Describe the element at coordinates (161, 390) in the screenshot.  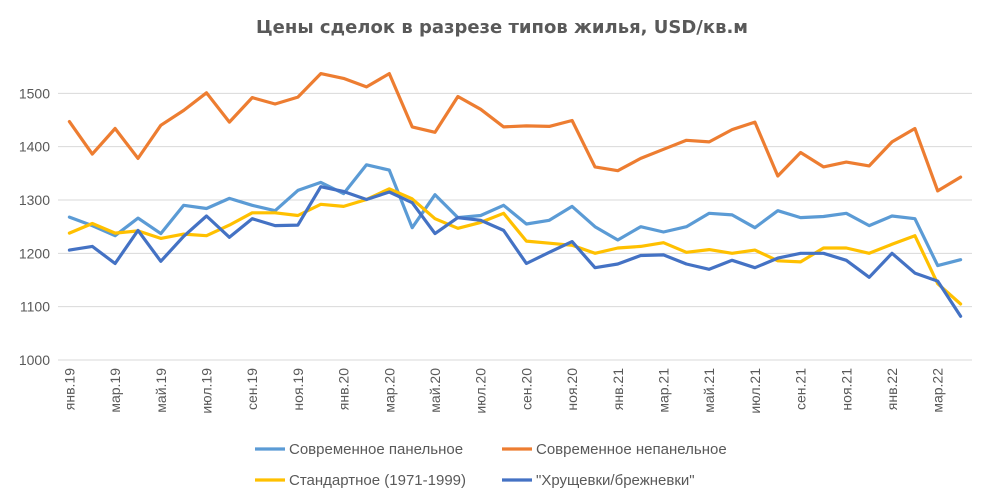
I see `x-tick-label: май.19` at that location.